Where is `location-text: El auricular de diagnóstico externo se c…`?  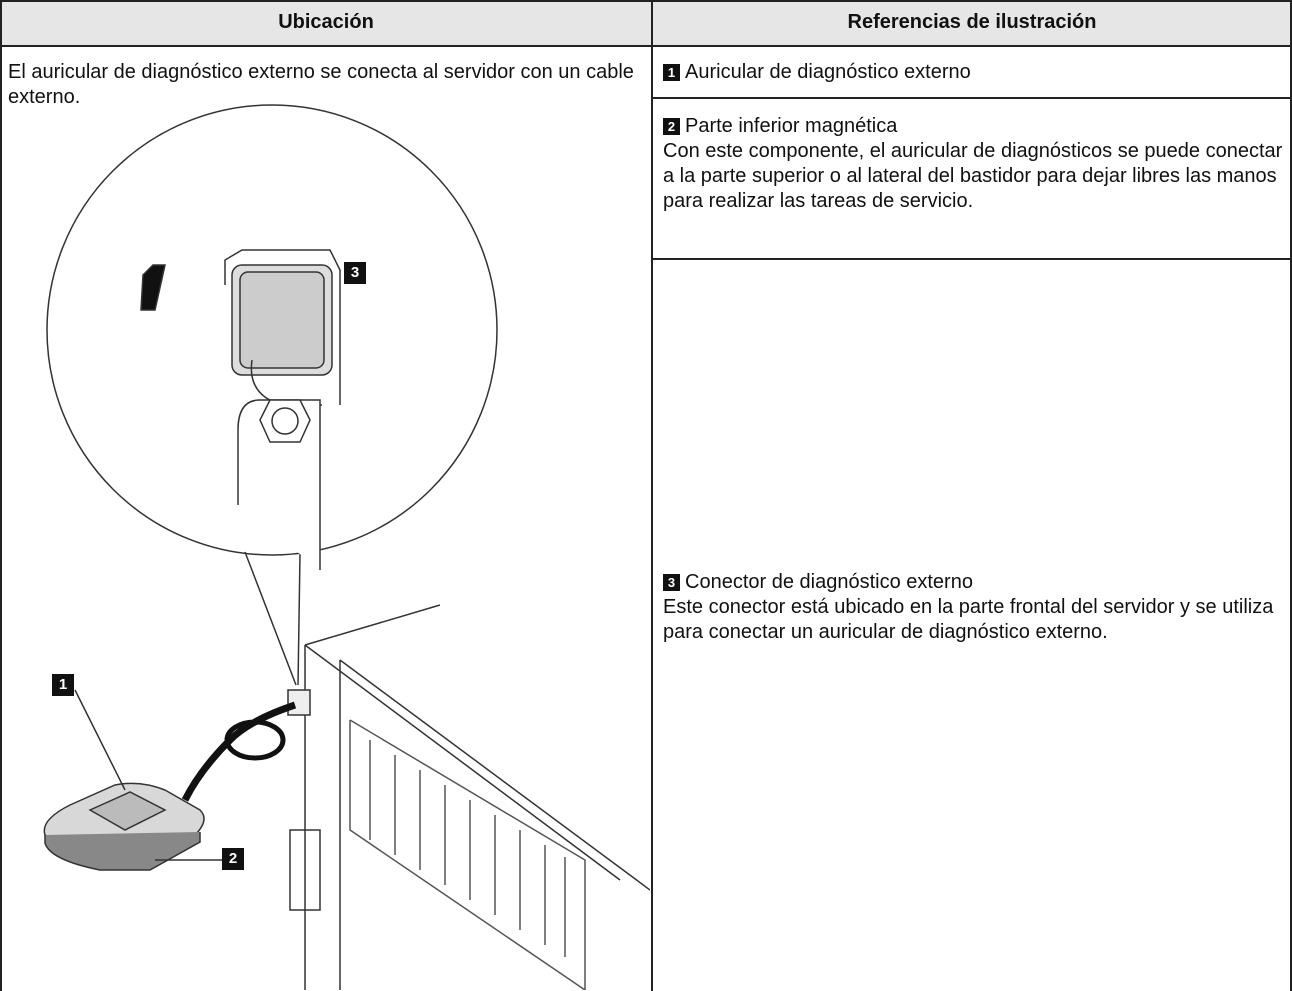 location-text: El auricular de diagnóstico externo se c… is located at coordinates (321, 84).